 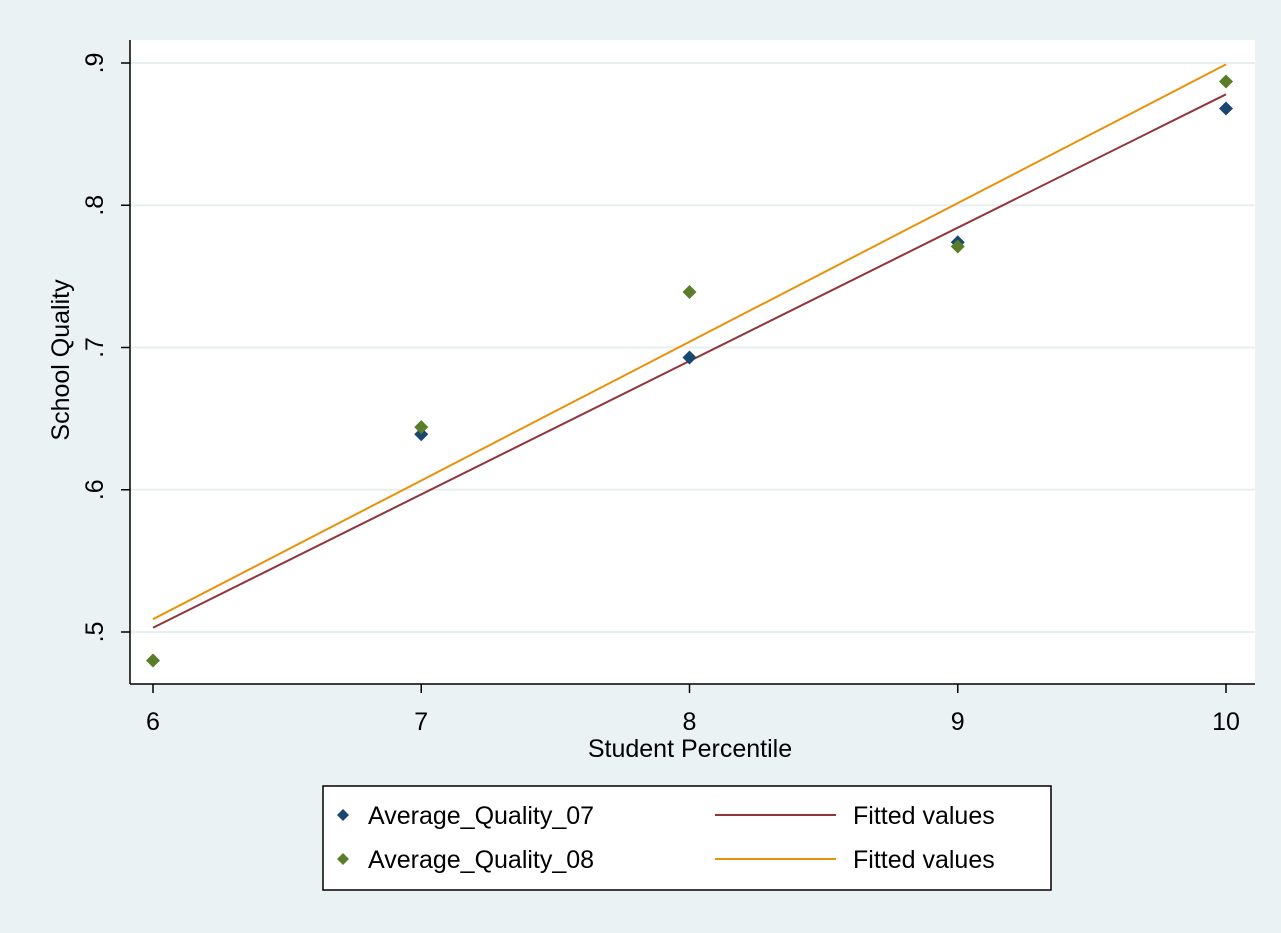 What do you see at coordinates (153, 722) in the screenshot?
I see `x-tick-label: 6` at bounding box center [153, 722].